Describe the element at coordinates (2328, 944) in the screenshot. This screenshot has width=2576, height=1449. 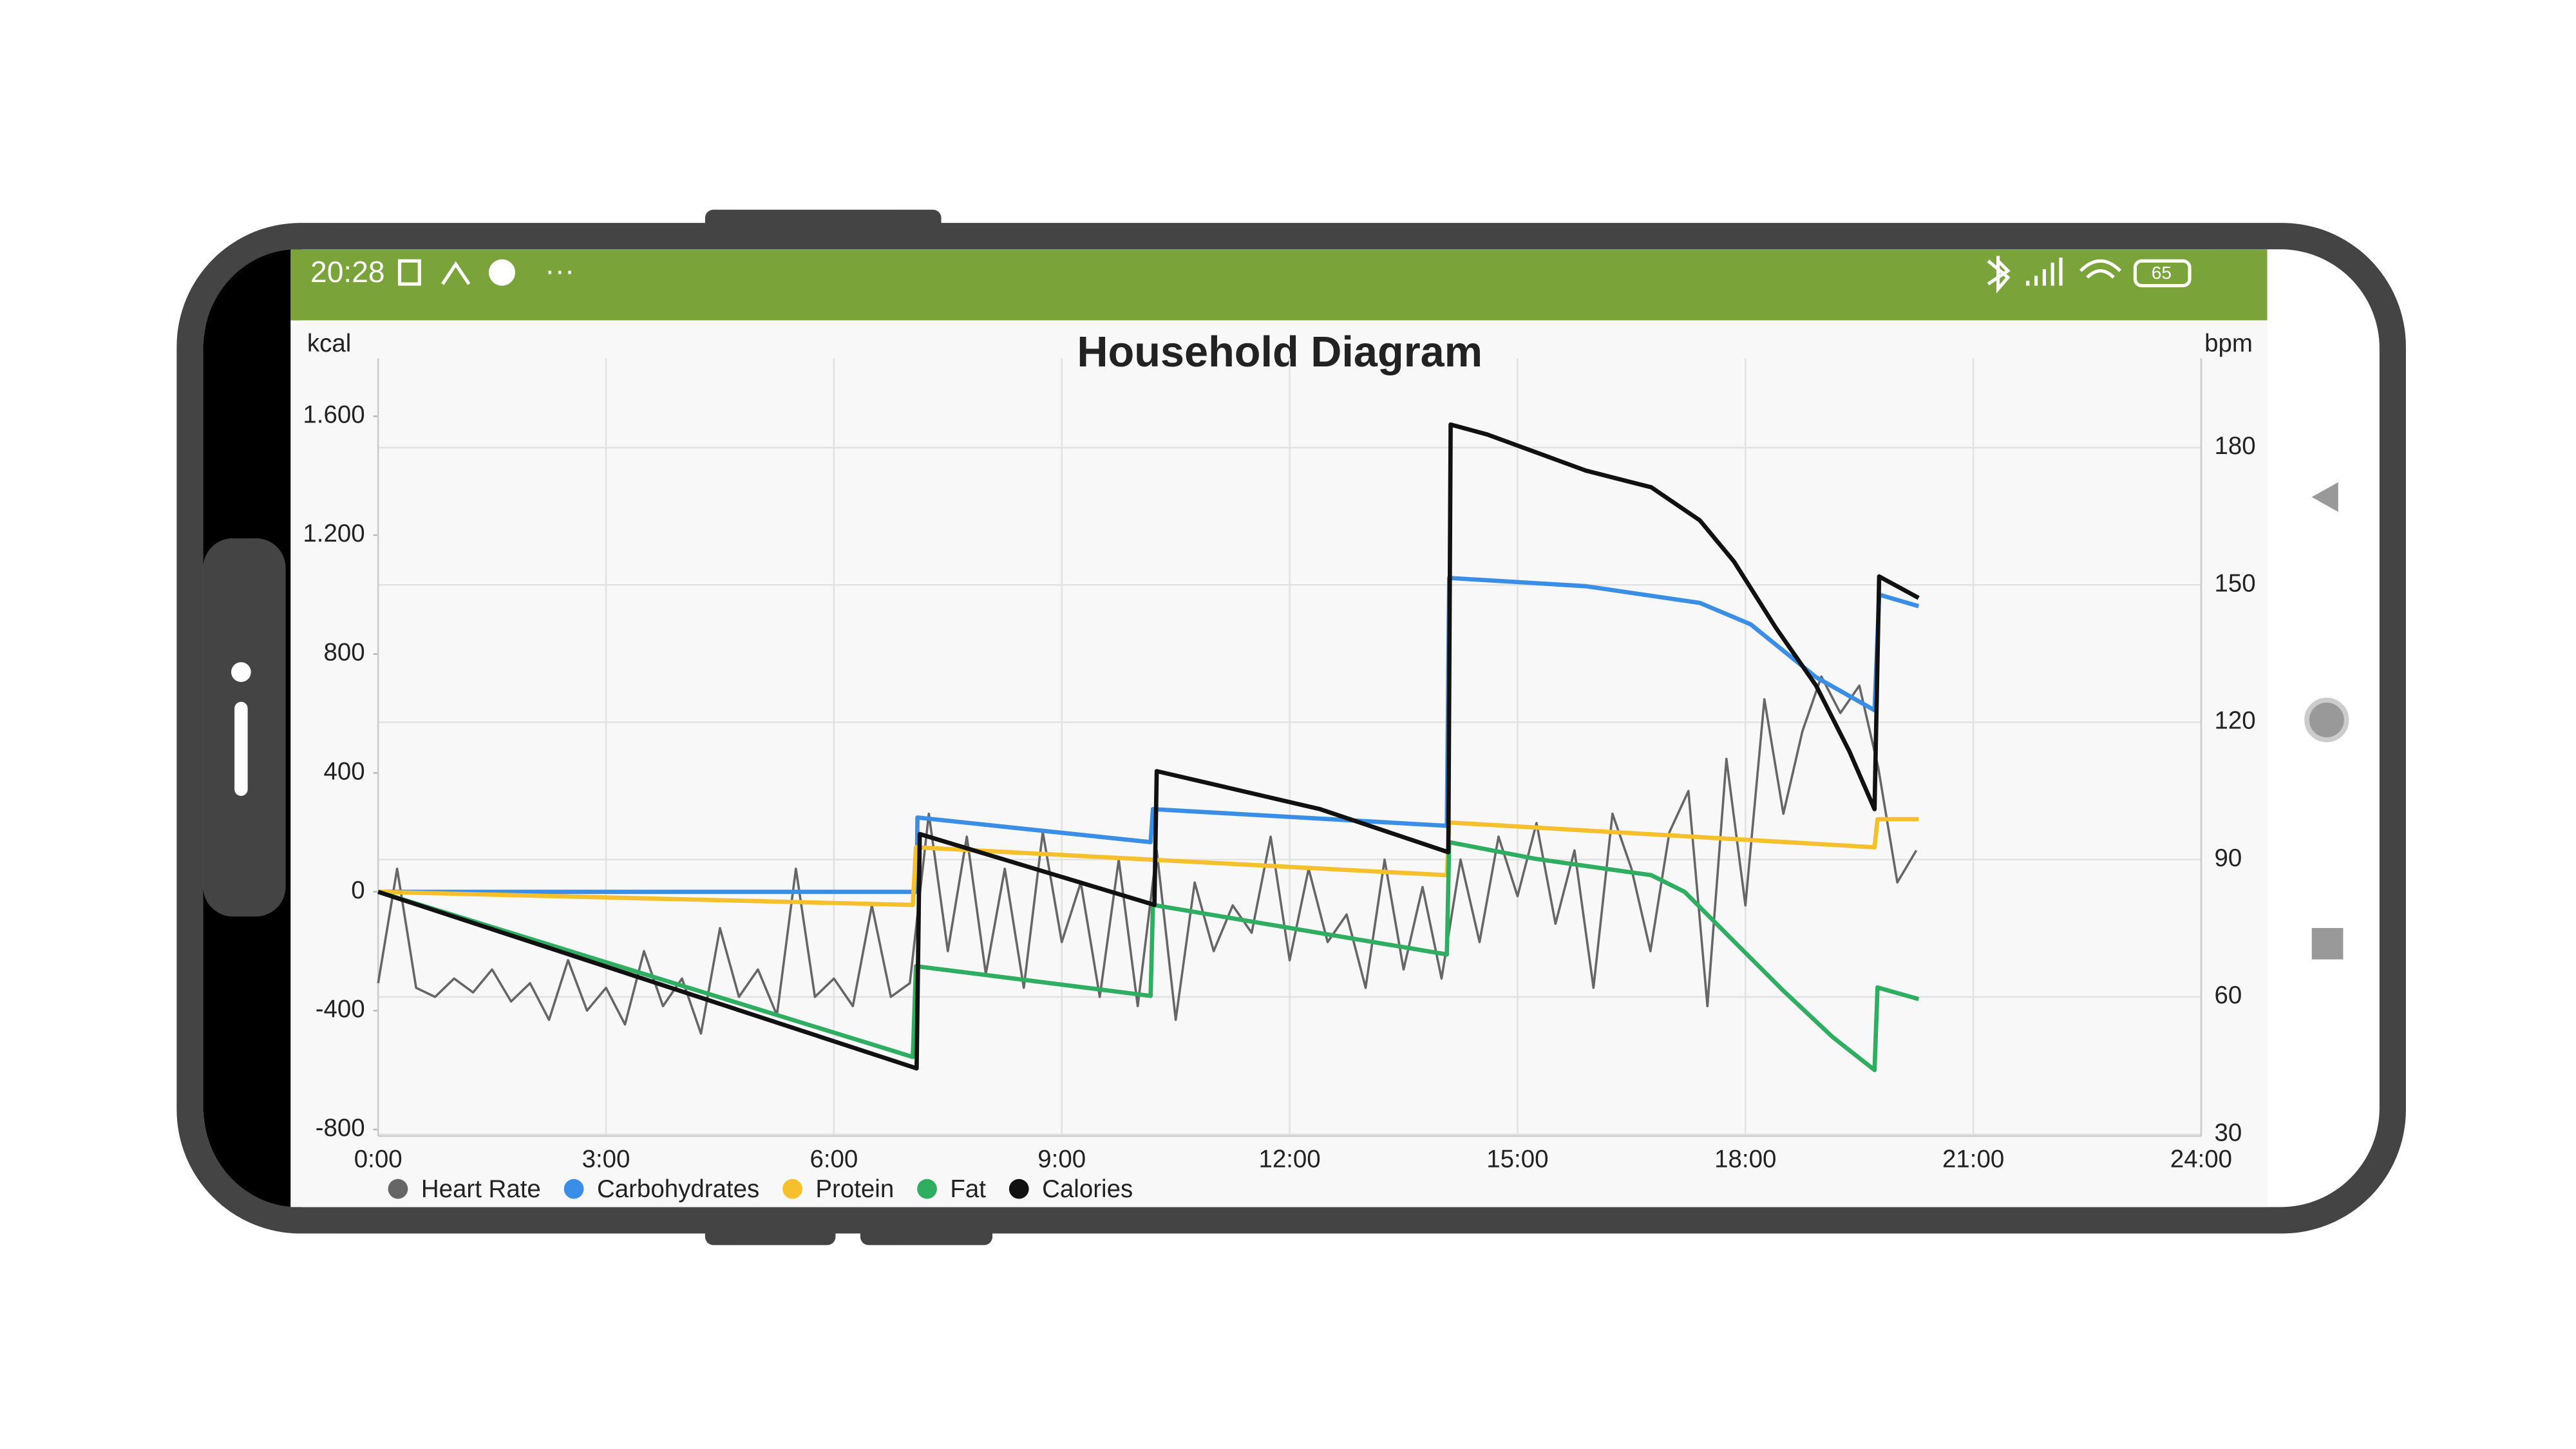
I see `nav-recents` at that location.